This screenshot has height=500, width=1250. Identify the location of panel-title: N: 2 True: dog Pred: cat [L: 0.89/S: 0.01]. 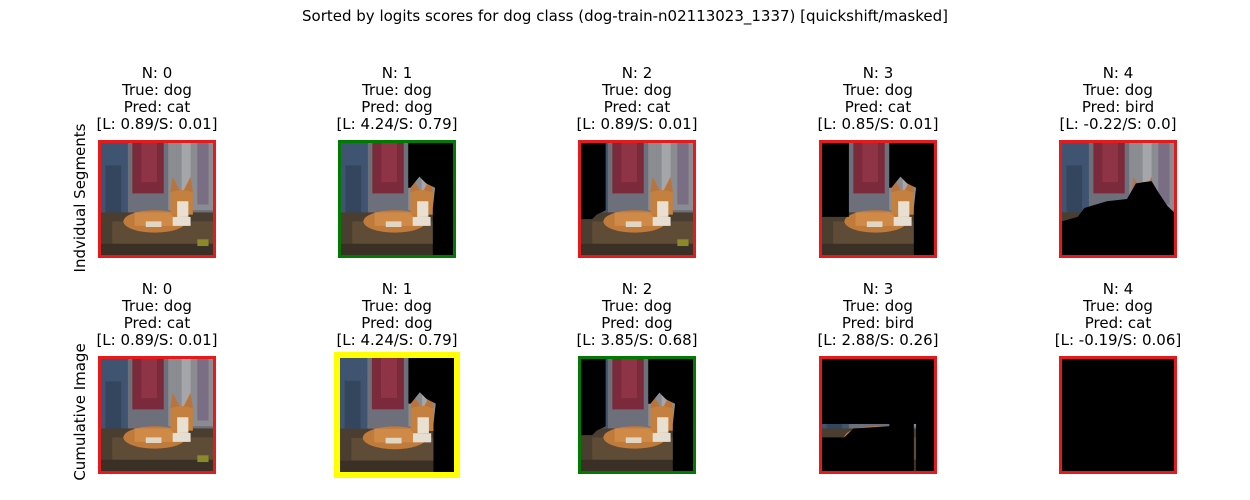
(637, 99).